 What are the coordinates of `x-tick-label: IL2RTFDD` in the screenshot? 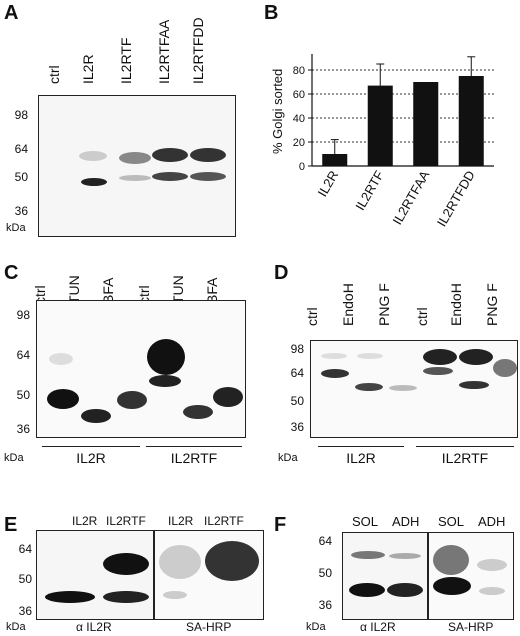 It's located at (456, 198).